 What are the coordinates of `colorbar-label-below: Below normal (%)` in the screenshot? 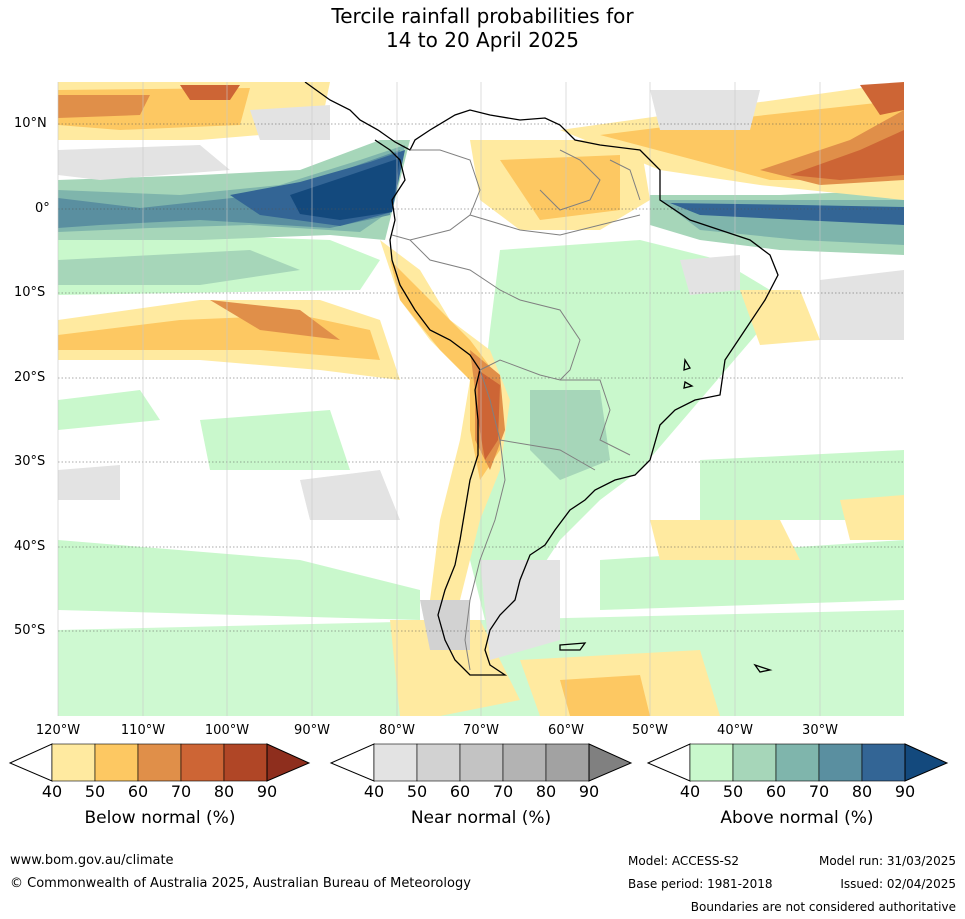 It's located at (160, 818).